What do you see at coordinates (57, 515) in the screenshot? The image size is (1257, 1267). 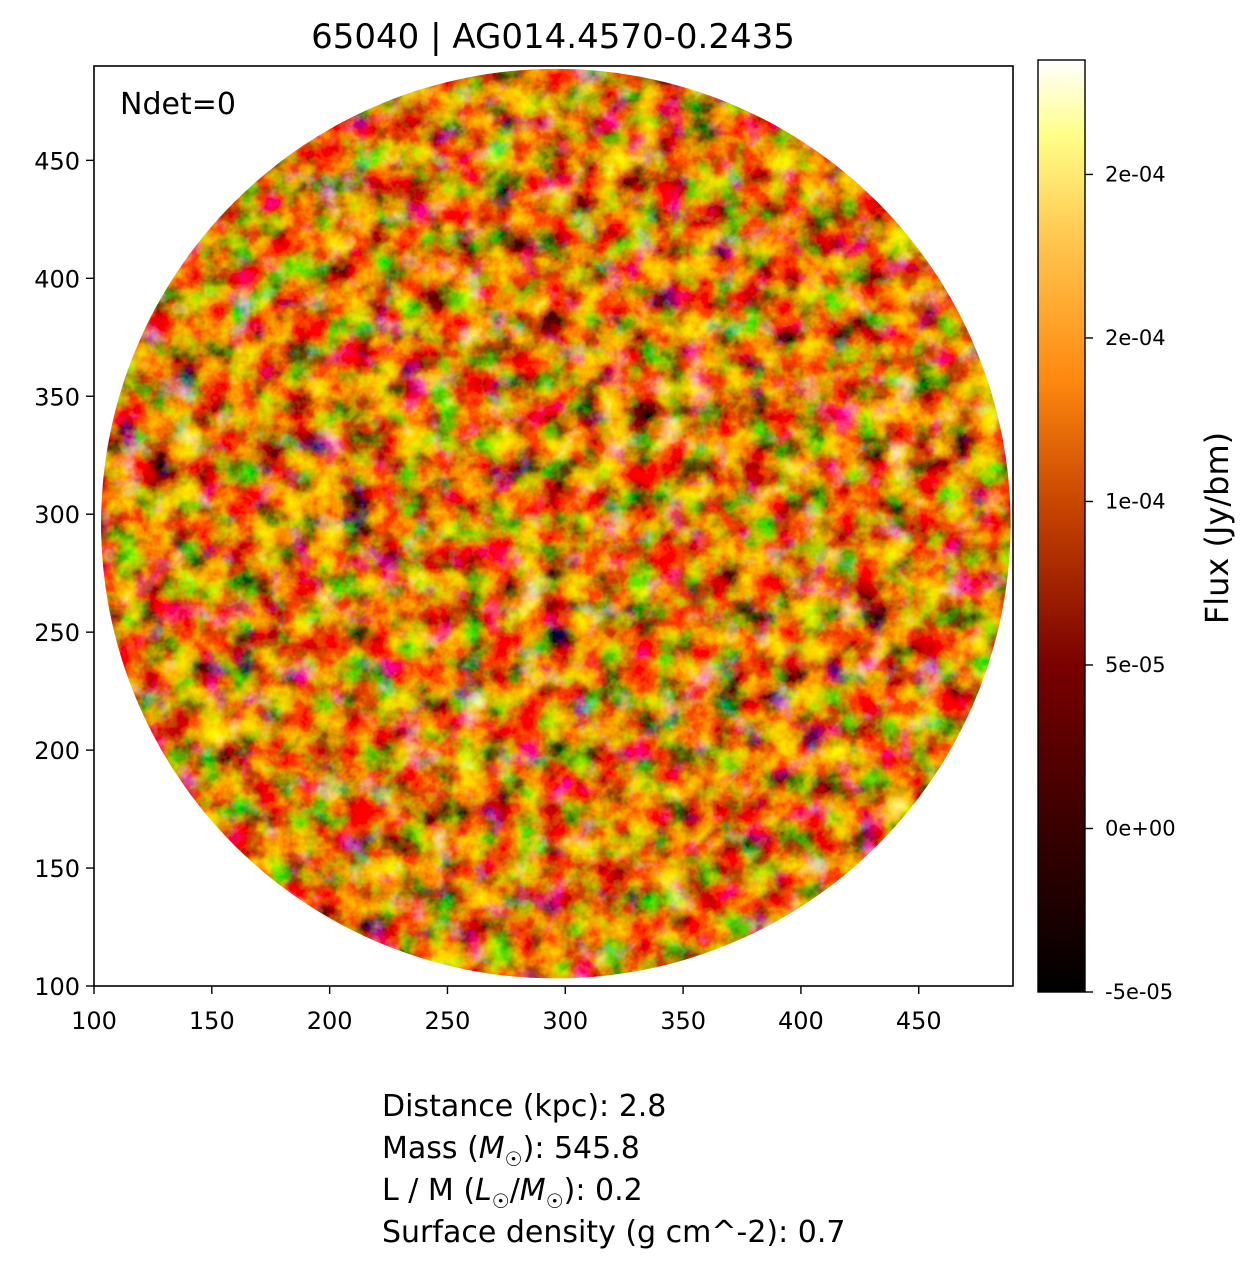 I see `y-tick-label: 300` at bounding box center [57, 515].